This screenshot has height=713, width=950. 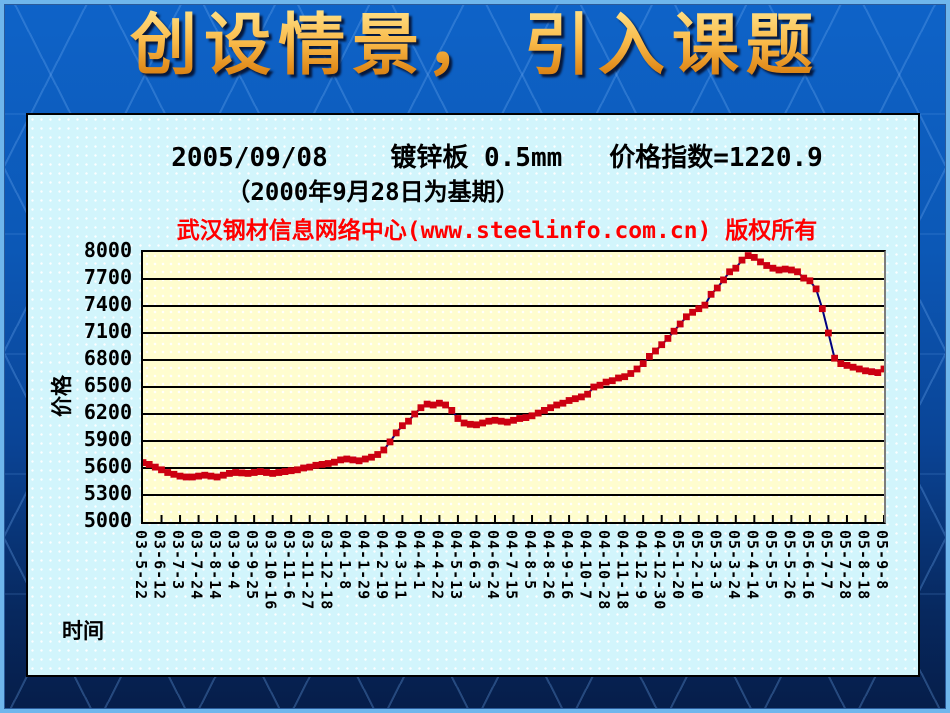 I want to click on x-tick-label: 03-9-25, so click(x=252, y=565).